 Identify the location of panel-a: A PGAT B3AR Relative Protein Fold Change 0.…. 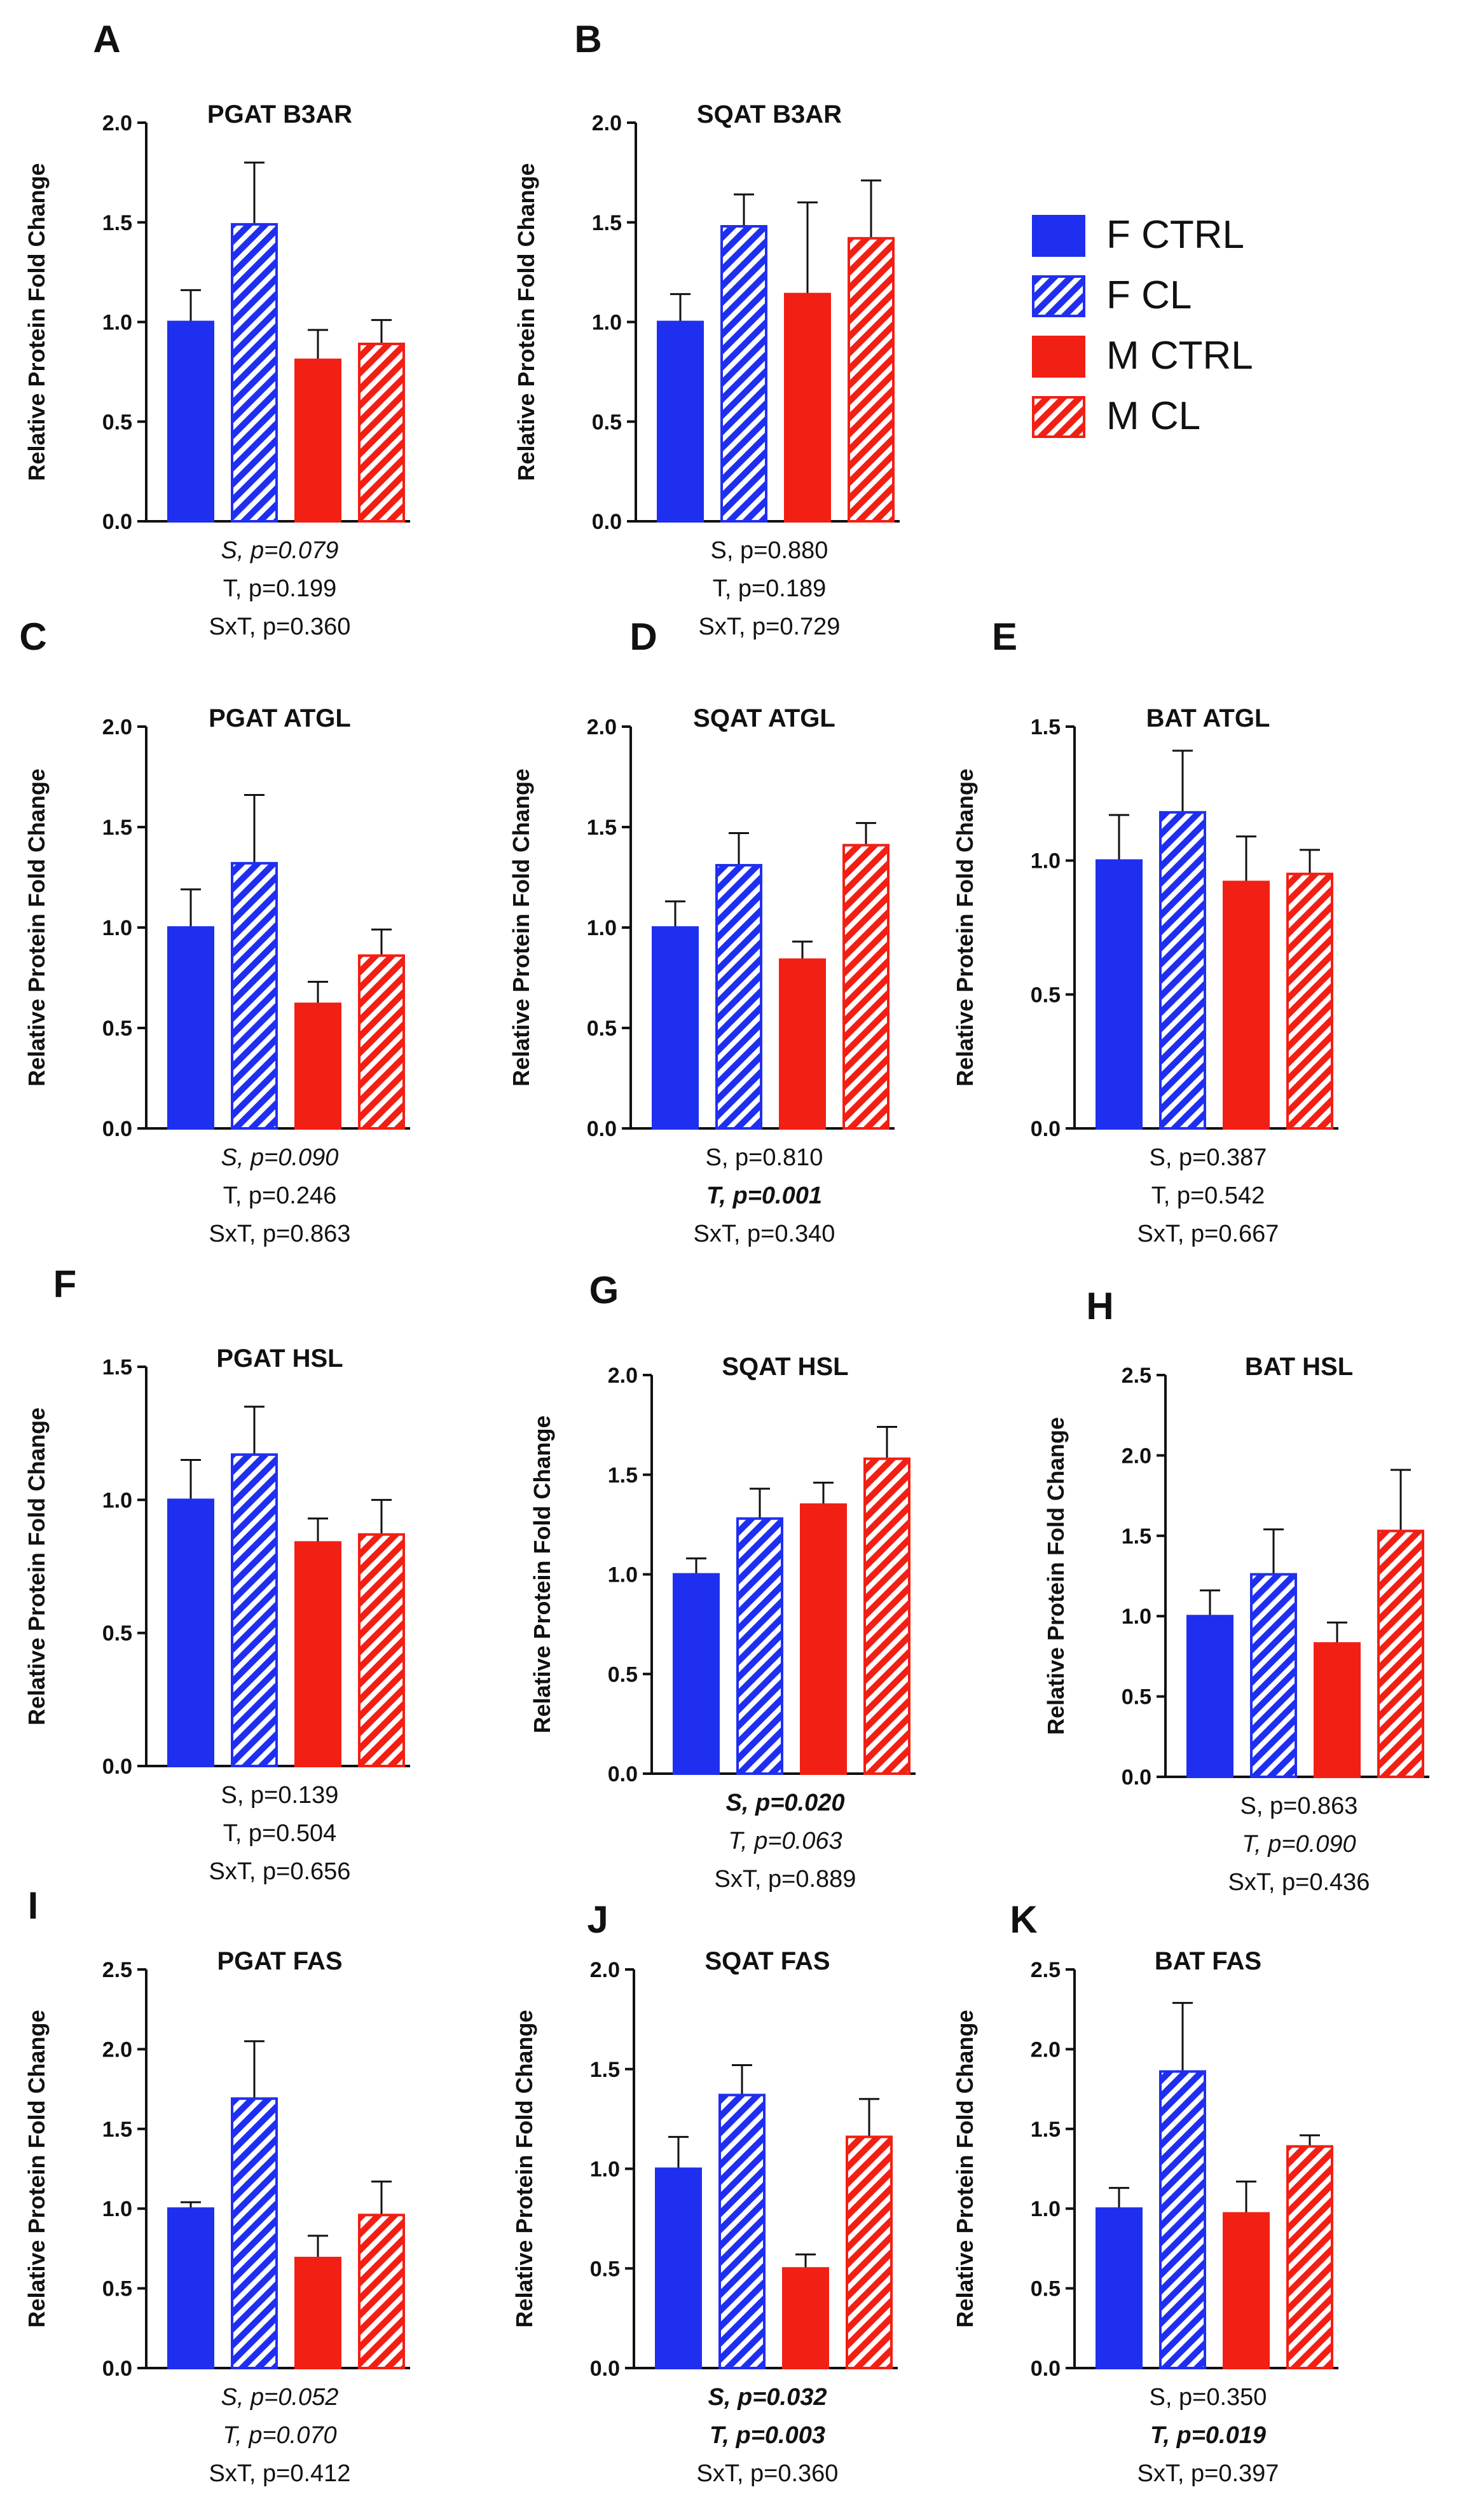
(217, 329).